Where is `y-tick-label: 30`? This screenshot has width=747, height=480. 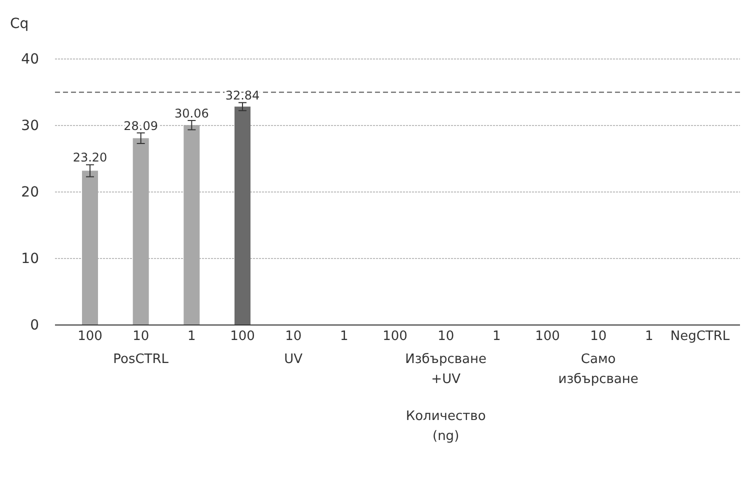
y-tick-label: 30 is located at coordinates (30, 126).